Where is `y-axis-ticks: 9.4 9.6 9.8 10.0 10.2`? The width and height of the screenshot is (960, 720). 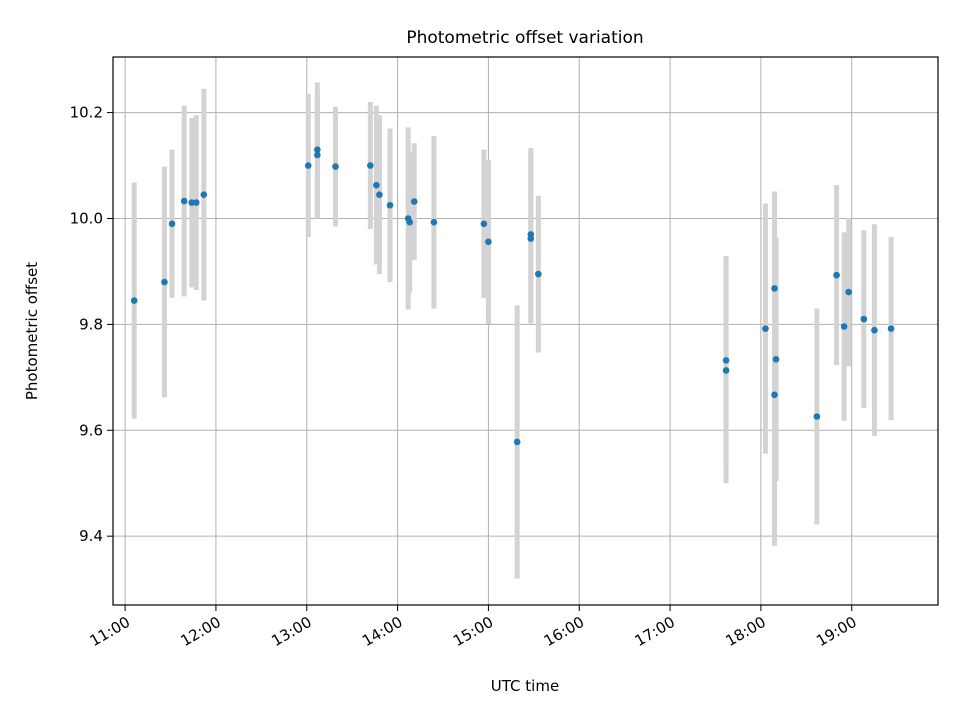
y-axis-ticks: 9.4 9.6 9.8 10.0 10.2 is located at coordinates (91, 324).